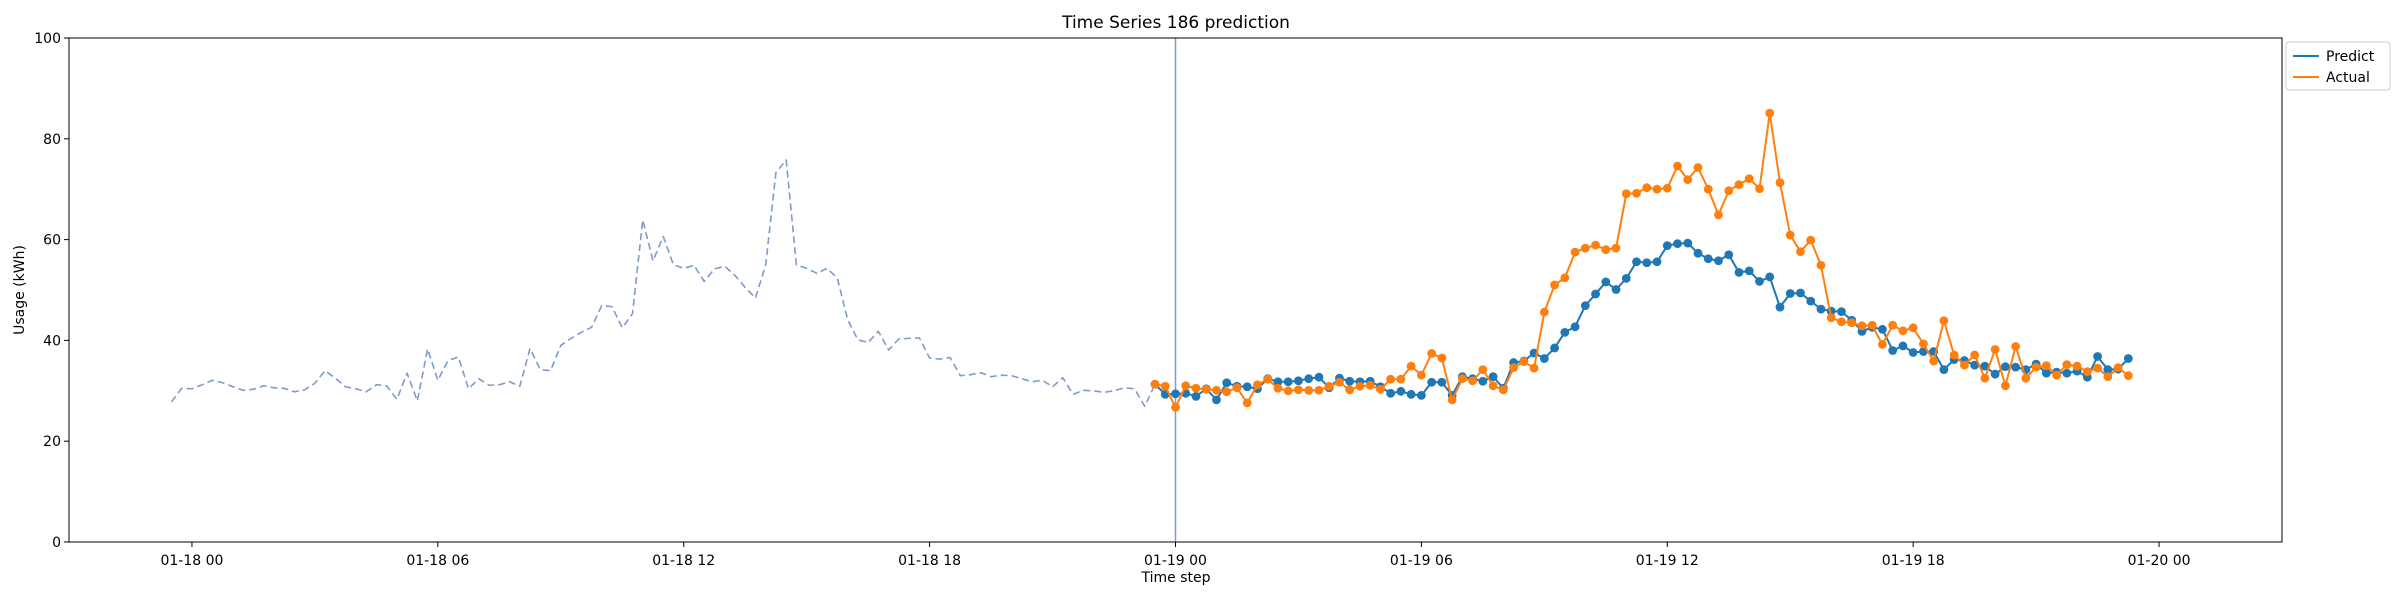 This screenshot has width=2400, height=600. Describe the element at coordinates (1176, 578) in the screenshot. I see `x-axis-label: Time step` at that location.